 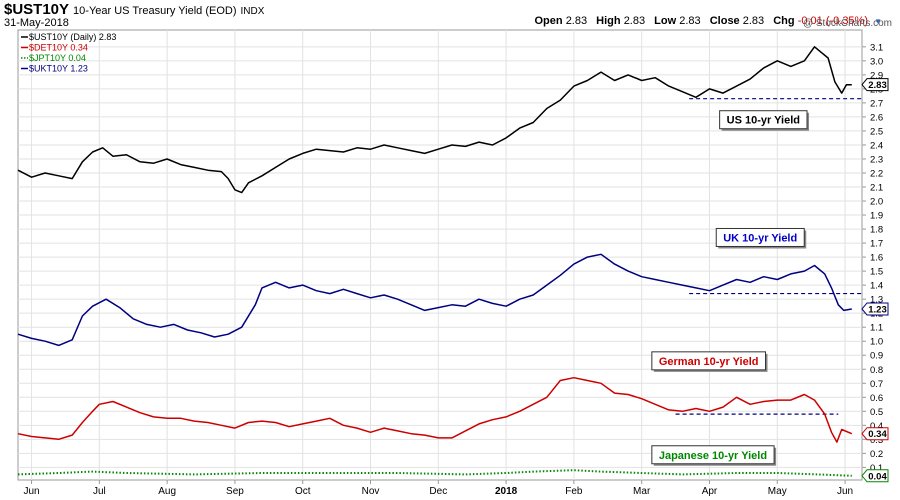 I want to click on last-value-label: 2.83, so click(x=877, y=85).